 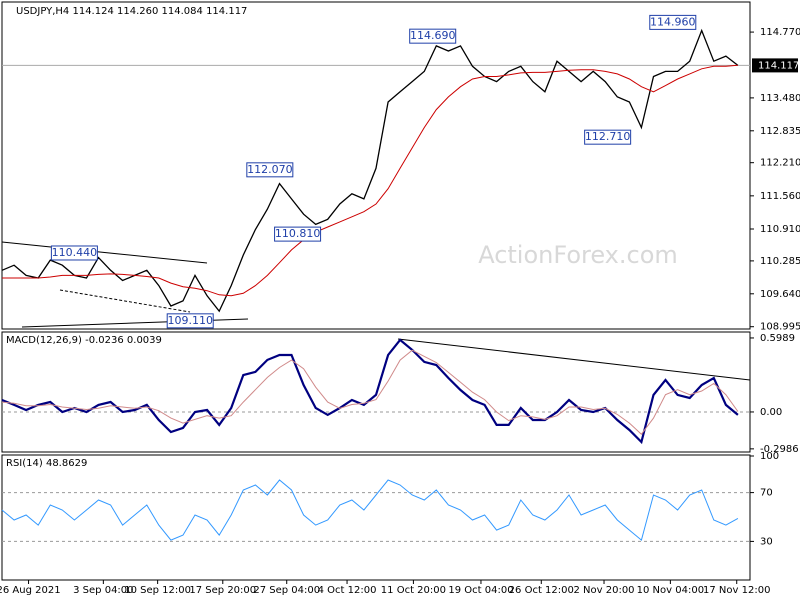 I want to click on annotation-label: 114.960, so click(x=673, y=21).